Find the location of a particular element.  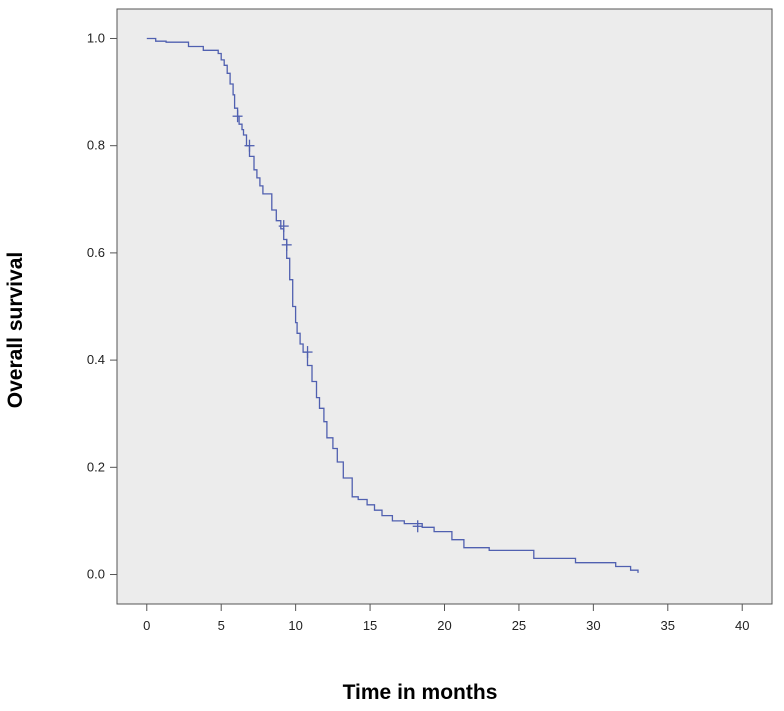

y-axis: 0.0 0.2 0.4 0.6 0.8 1.0 is located at coordinates (102, 306).